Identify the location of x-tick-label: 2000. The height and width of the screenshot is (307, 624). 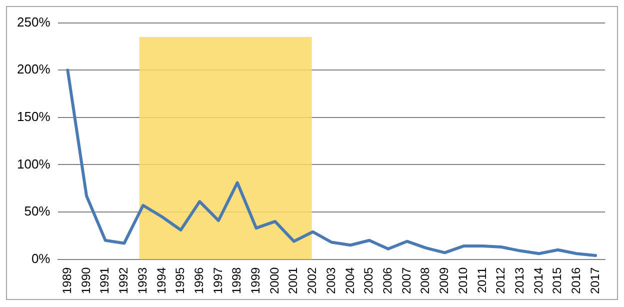
(274, 280).